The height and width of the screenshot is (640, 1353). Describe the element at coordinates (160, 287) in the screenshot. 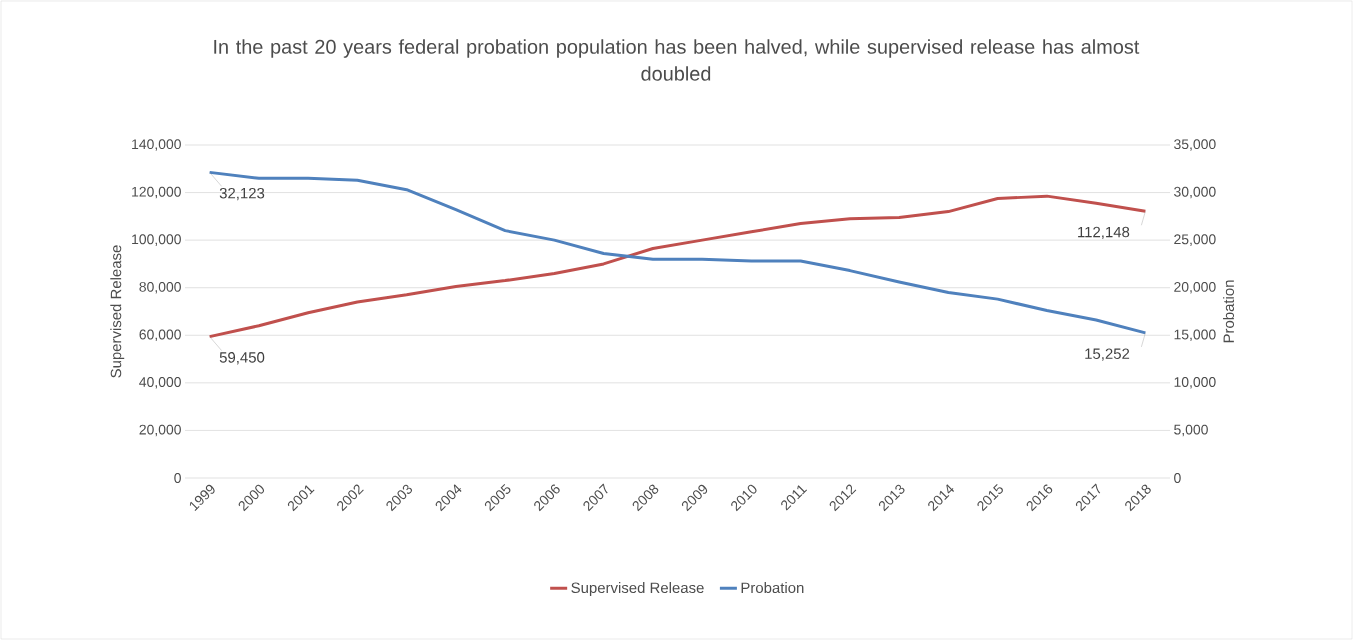

I see `y-tick-label: 80,000` at that location.